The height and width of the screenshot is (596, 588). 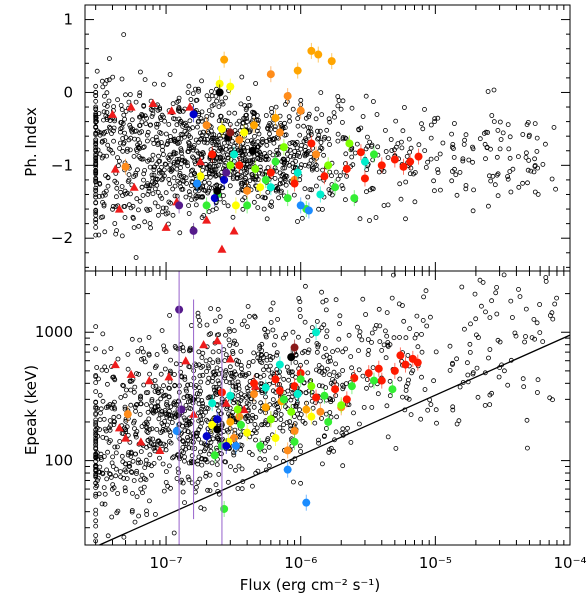 What do you see at coordinates (68, 20) in the screenshot?
I see `y-tick-label: 1` at bounding box center [68, 20].